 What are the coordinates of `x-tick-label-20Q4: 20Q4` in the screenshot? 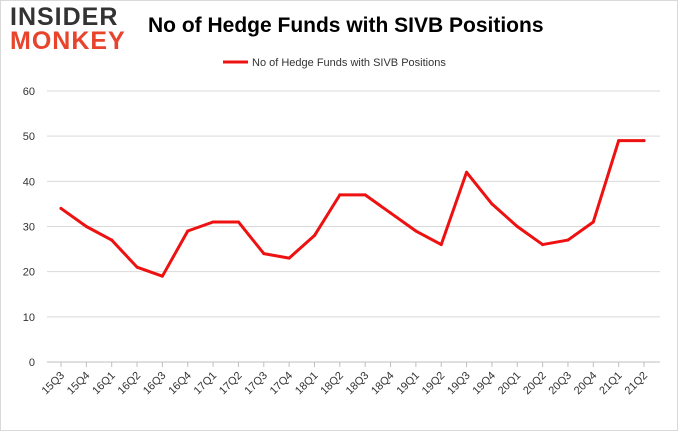 It's located at (586, 384).